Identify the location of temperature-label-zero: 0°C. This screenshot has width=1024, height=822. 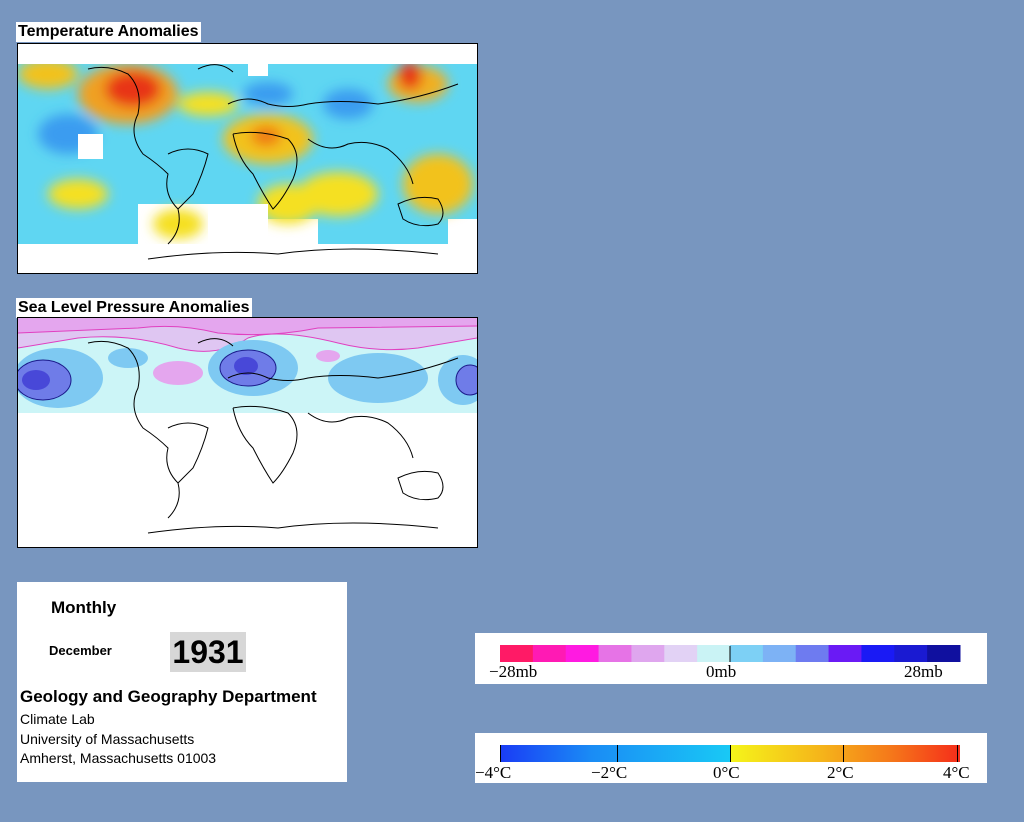
(726, 772).